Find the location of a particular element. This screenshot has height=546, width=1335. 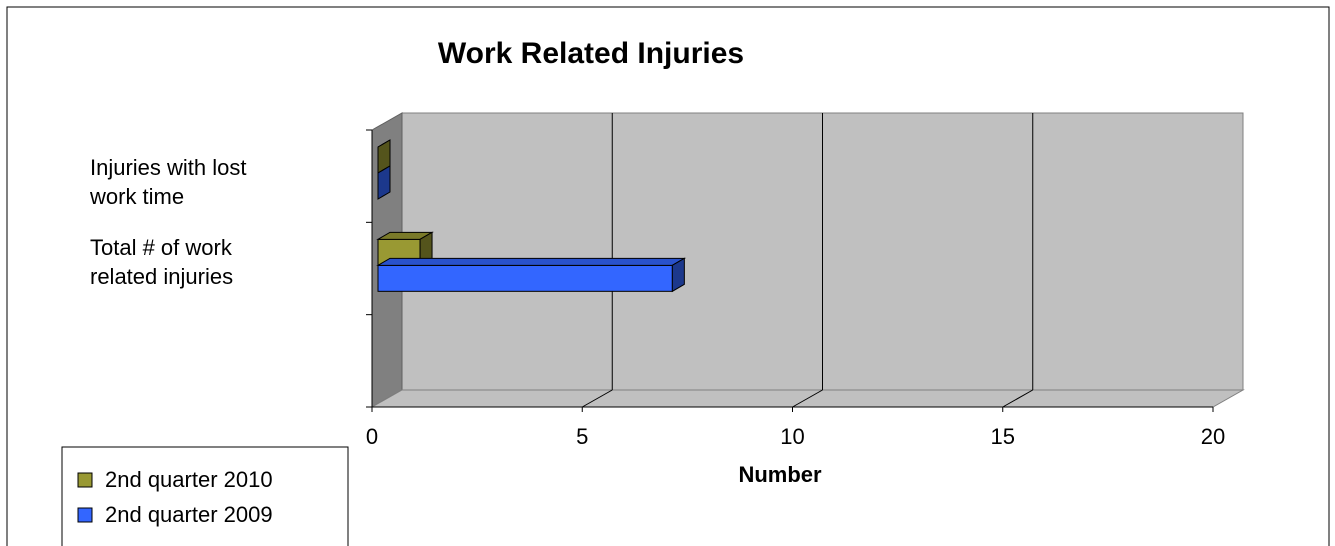

x-tick-label: 20 is located at coordinates (1213, 436).